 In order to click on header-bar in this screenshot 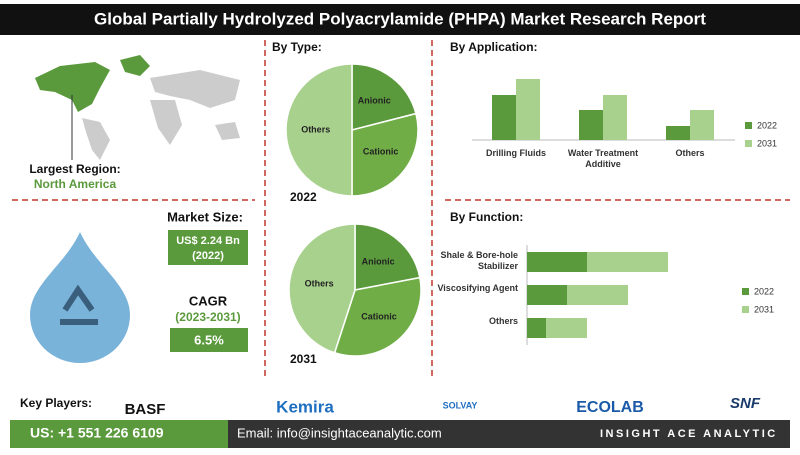, I will do `click(400, 19)`.